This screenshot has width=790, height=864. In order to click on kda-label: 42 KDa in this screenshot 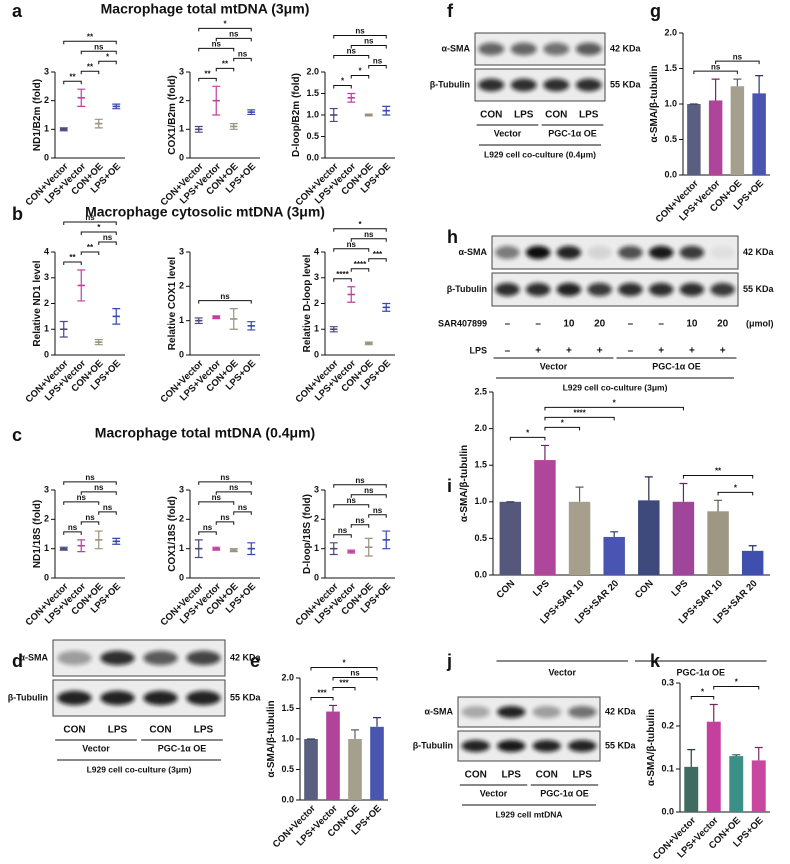, I will do `click(621, 711)`.